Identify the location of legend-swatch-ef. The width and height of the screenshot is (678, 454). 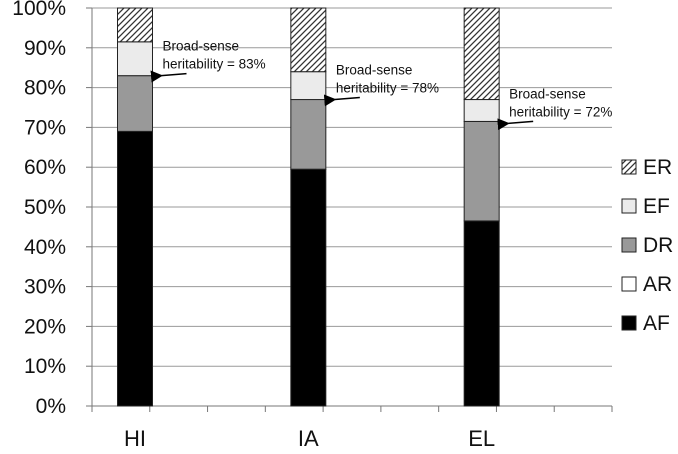
(629, 206).